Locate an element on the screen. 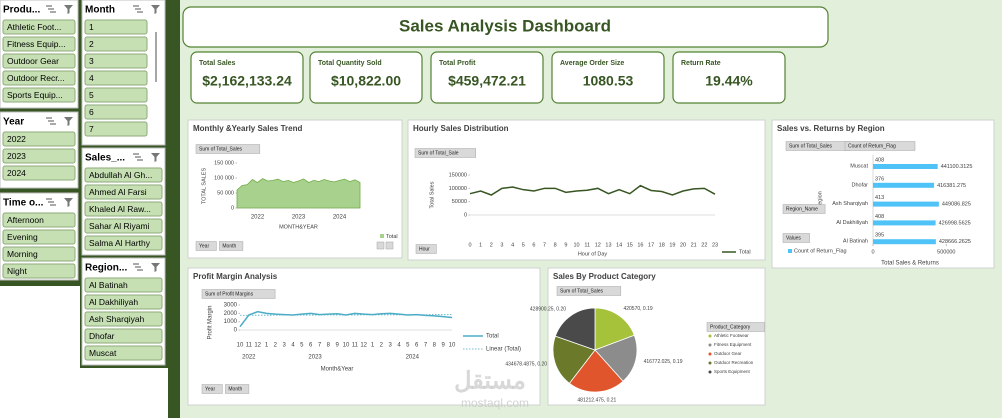 The width and height of the screenshot is (1002, 418). y-axis-label: Profit Margin is located at coordinates (211, 322).